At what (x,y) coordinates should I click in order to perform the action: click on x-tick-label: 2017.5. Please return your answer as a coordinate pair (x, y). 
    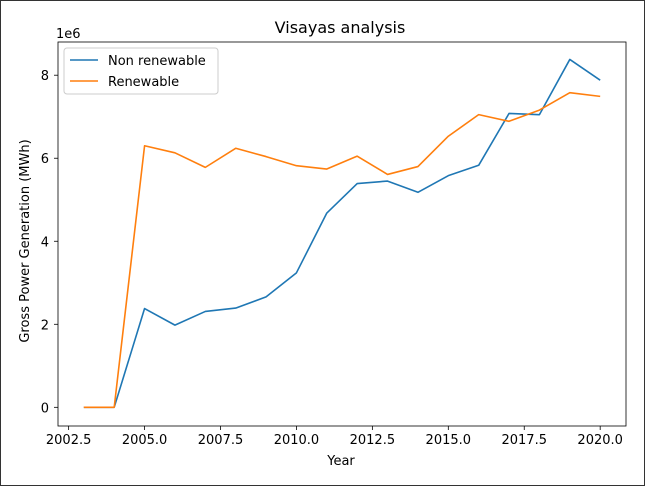
    Looking at the image, I should click on (524, 440).